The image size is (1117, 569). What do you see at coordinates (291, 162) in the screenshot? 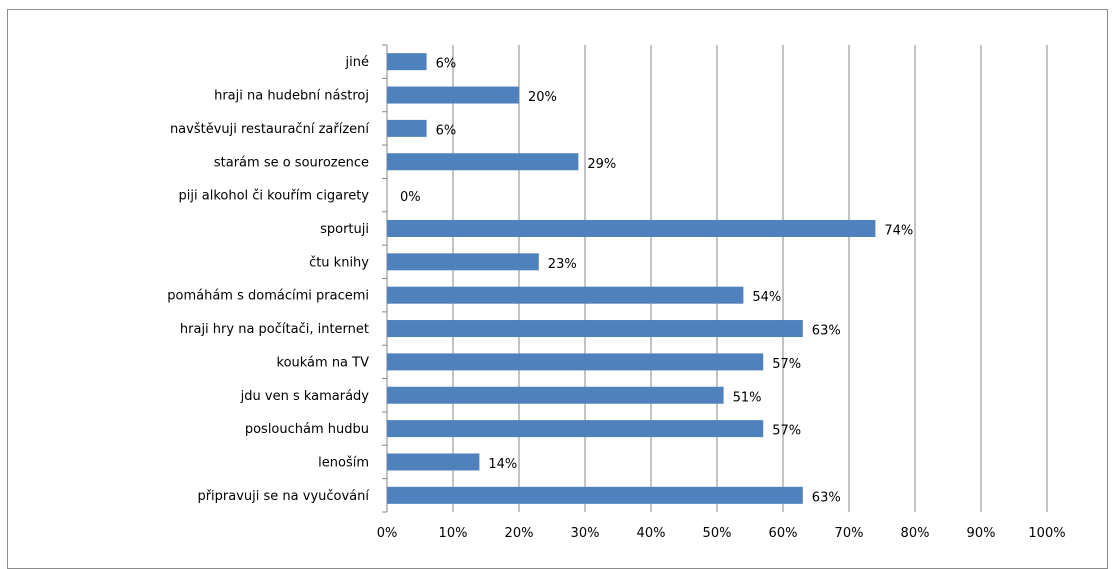
I see `category-label: starám se o sourozence` at bounding box center [291, 162].